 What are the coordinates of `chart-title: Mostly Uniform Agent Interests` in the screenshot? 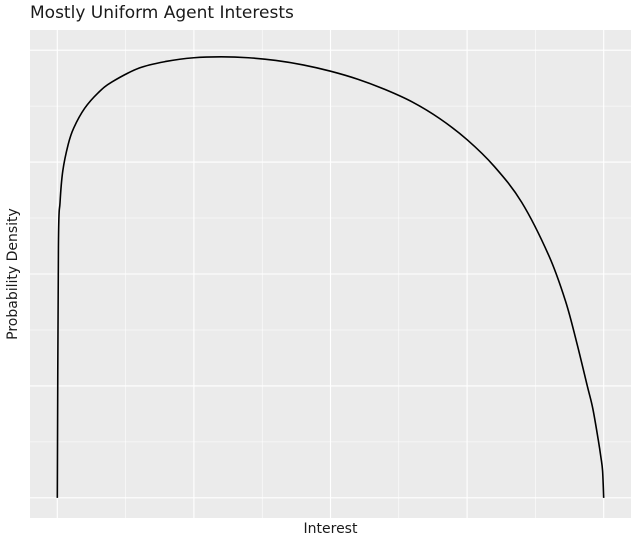 It's located at (162, 13).